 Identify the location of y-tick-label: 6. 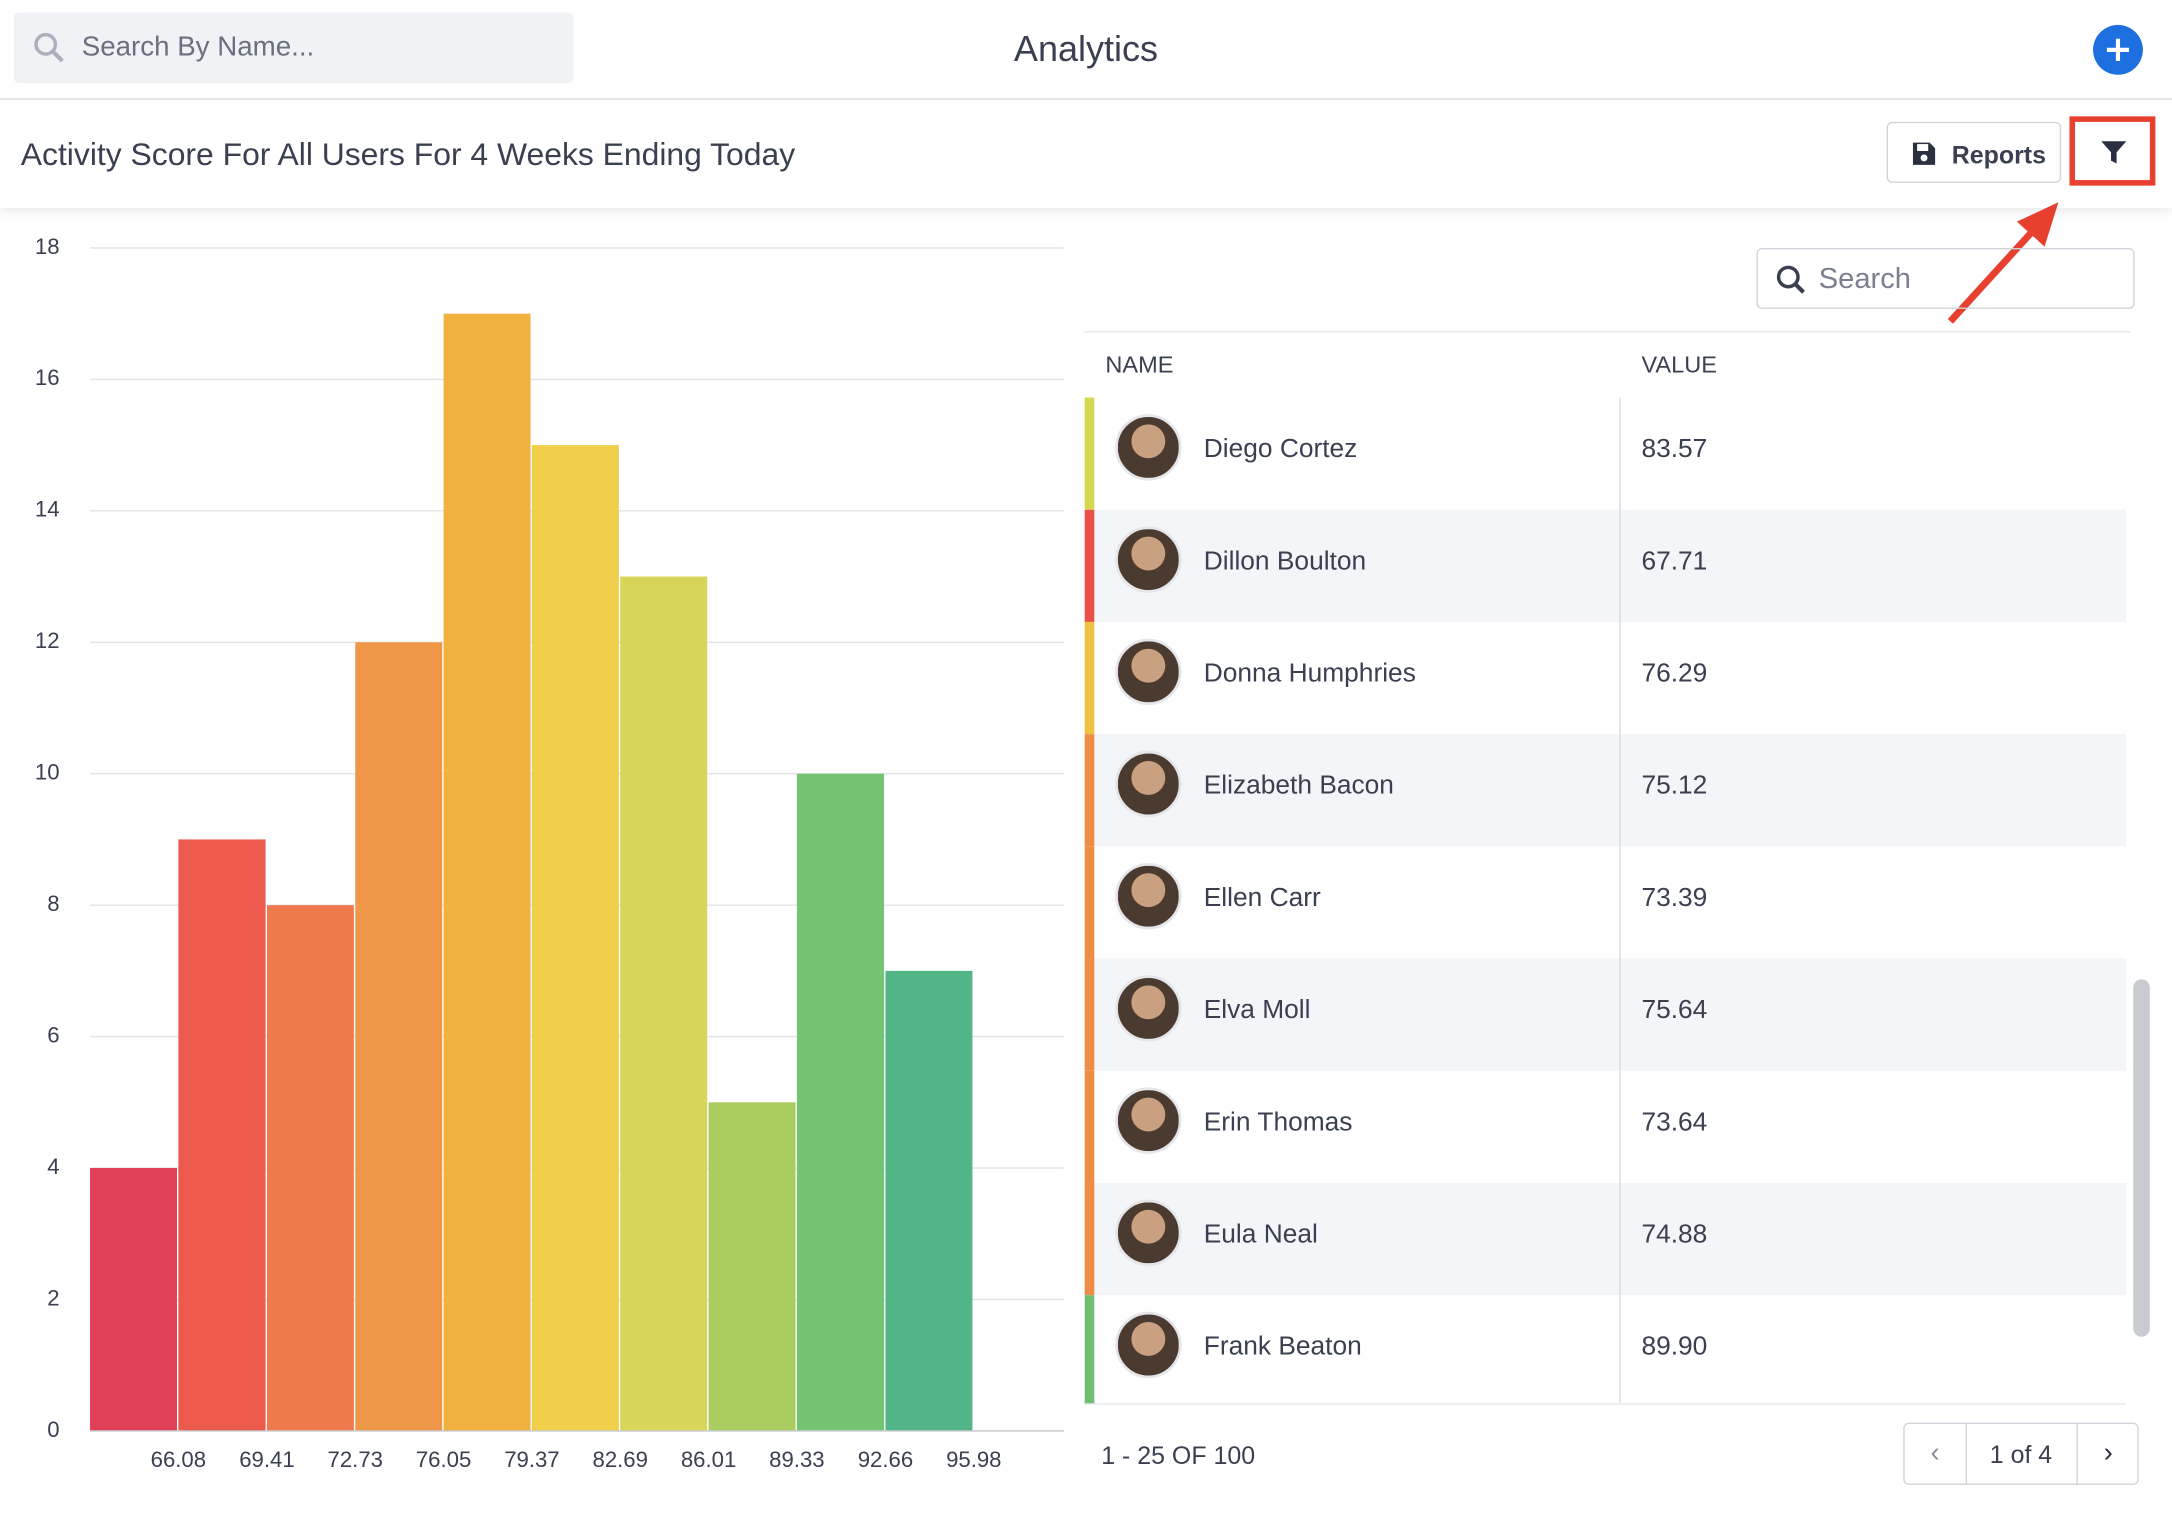
(53, 1034).